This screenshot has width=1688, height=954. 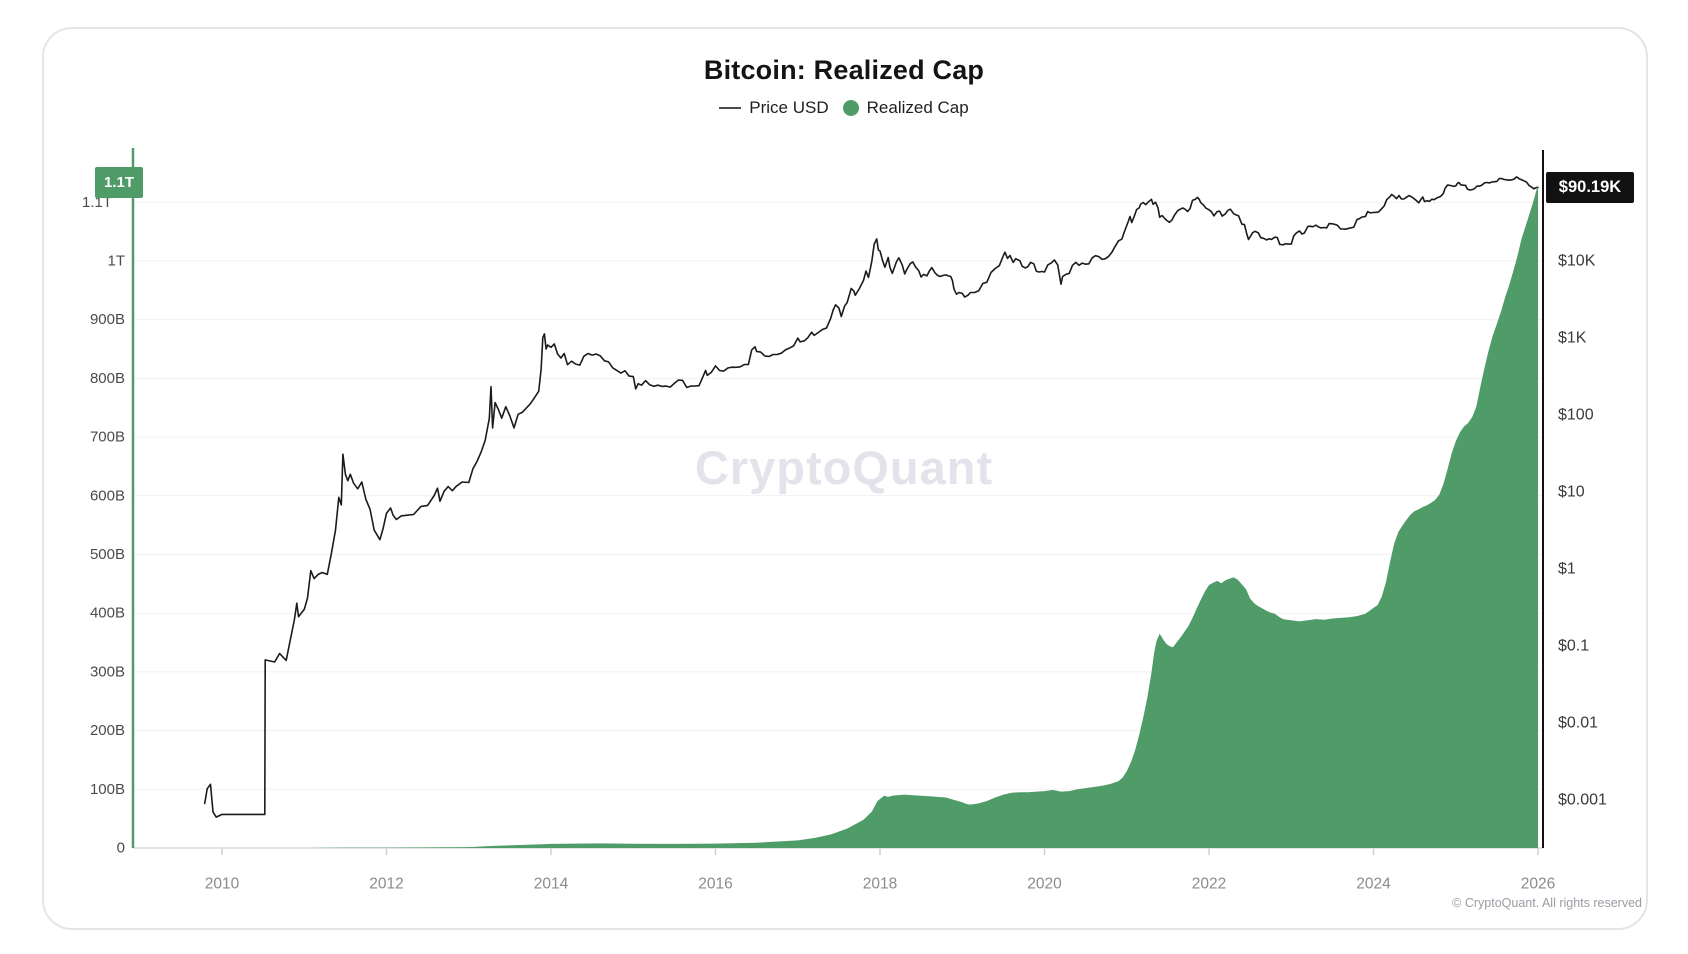 I want to click on legend-realized-cap-label: Realized Cap, so click(x=917, y=107).